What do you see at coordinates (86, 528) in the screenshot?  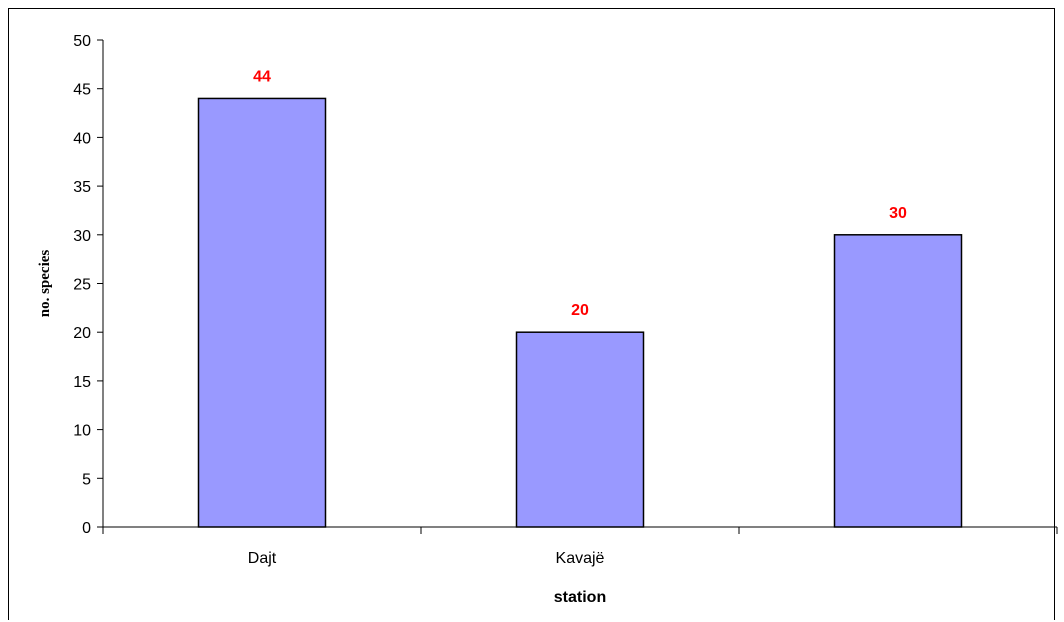 I see `y-tick-label: 0` at bounding box center [86, 528].